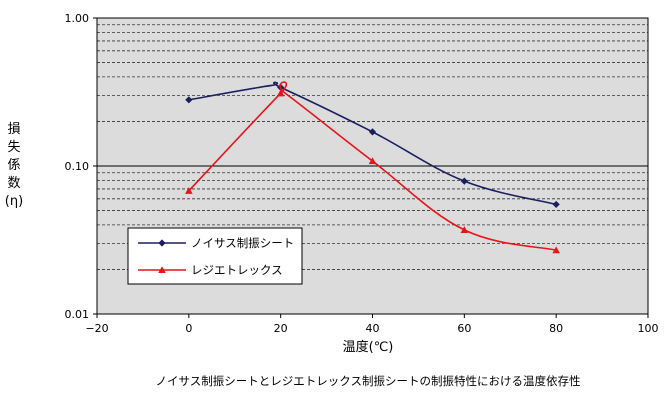  Describe the element at coordinates (77, 166) in the screenshot. I see `y-tick-label: 0.10` at that location.